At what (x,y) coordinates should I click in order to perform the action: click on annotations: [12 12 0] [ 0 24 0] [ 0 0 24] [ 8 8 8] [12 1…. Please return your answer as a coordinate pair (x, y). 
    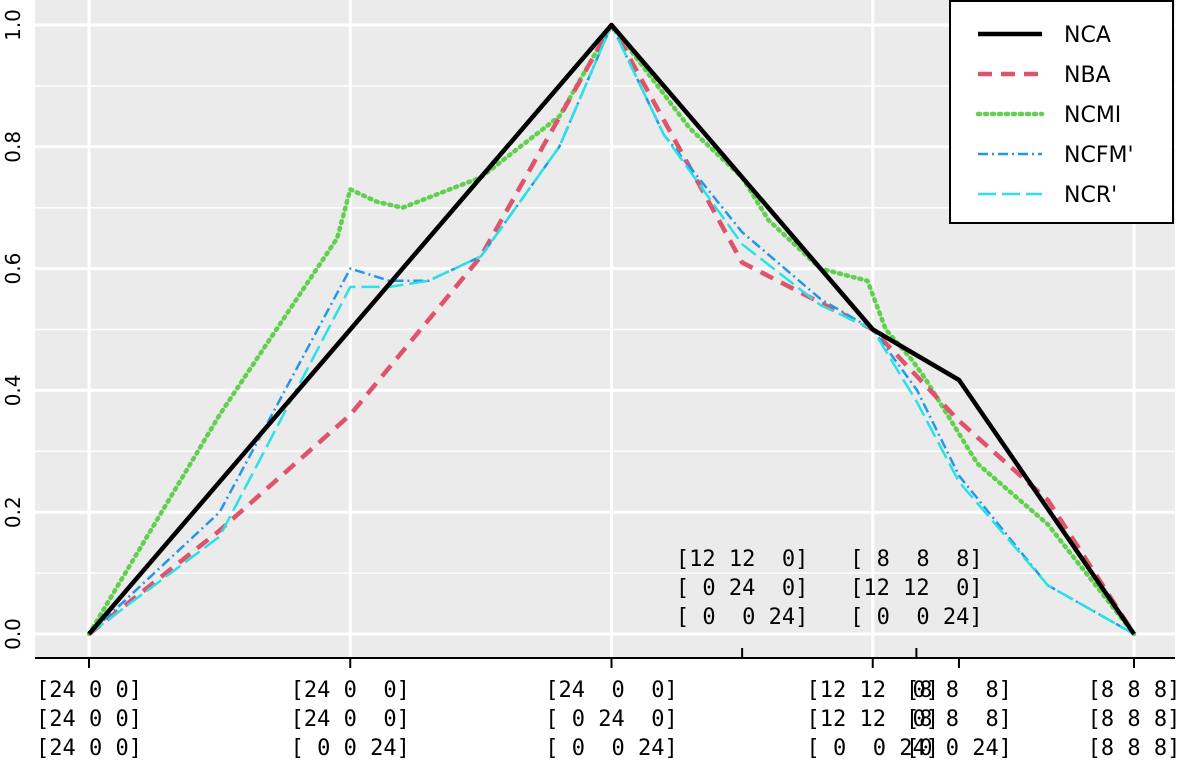
    Looking at the image, I should click on (829, 602).